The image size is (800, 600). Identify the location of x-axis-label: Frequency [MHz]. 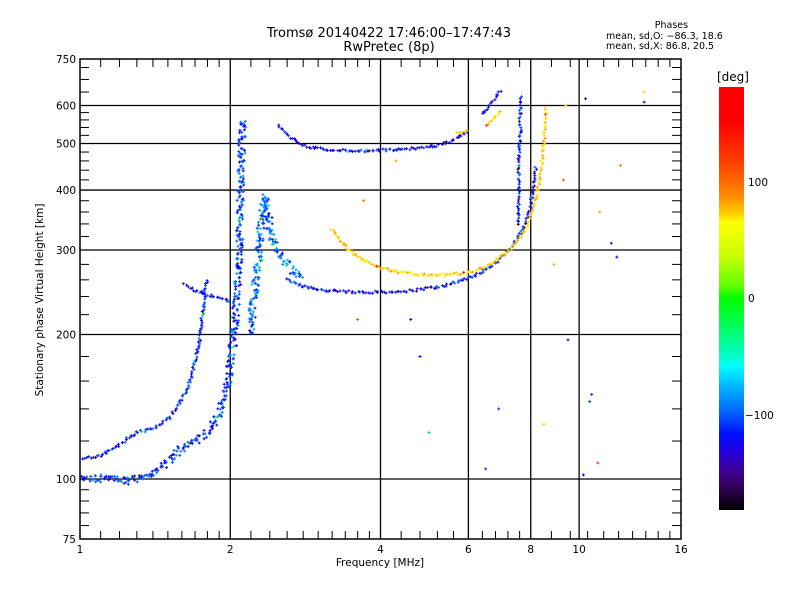
(380, 563).